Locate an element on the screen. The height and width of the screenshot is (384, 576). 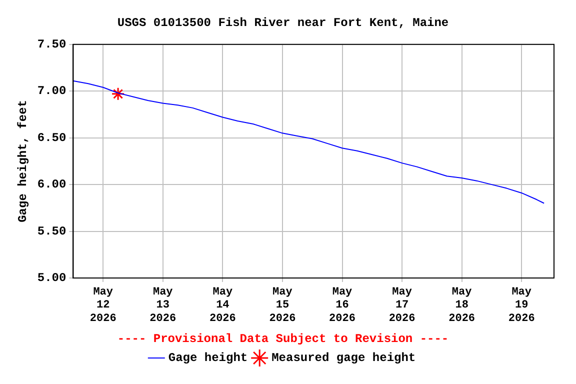
chart-title: USGS 01013500 Fish River near Fort Kent, Maine is located at coordinates (283, 23).